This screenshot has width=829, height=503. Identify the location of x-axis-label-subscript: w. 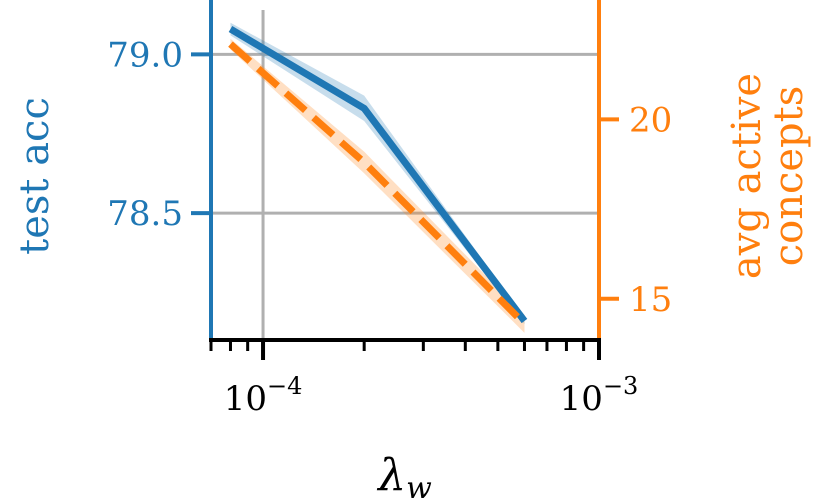
(419, 487).